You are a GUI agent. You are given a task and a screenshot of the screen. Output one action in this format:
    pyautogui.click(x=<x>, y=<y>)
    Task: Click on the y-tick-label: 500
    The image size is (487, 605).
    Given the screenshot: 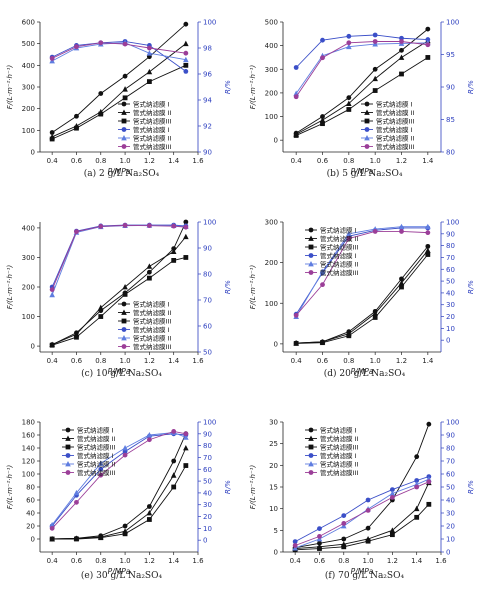 What is the action you would take?
    pyautogui.click(x=28, y=44)
    